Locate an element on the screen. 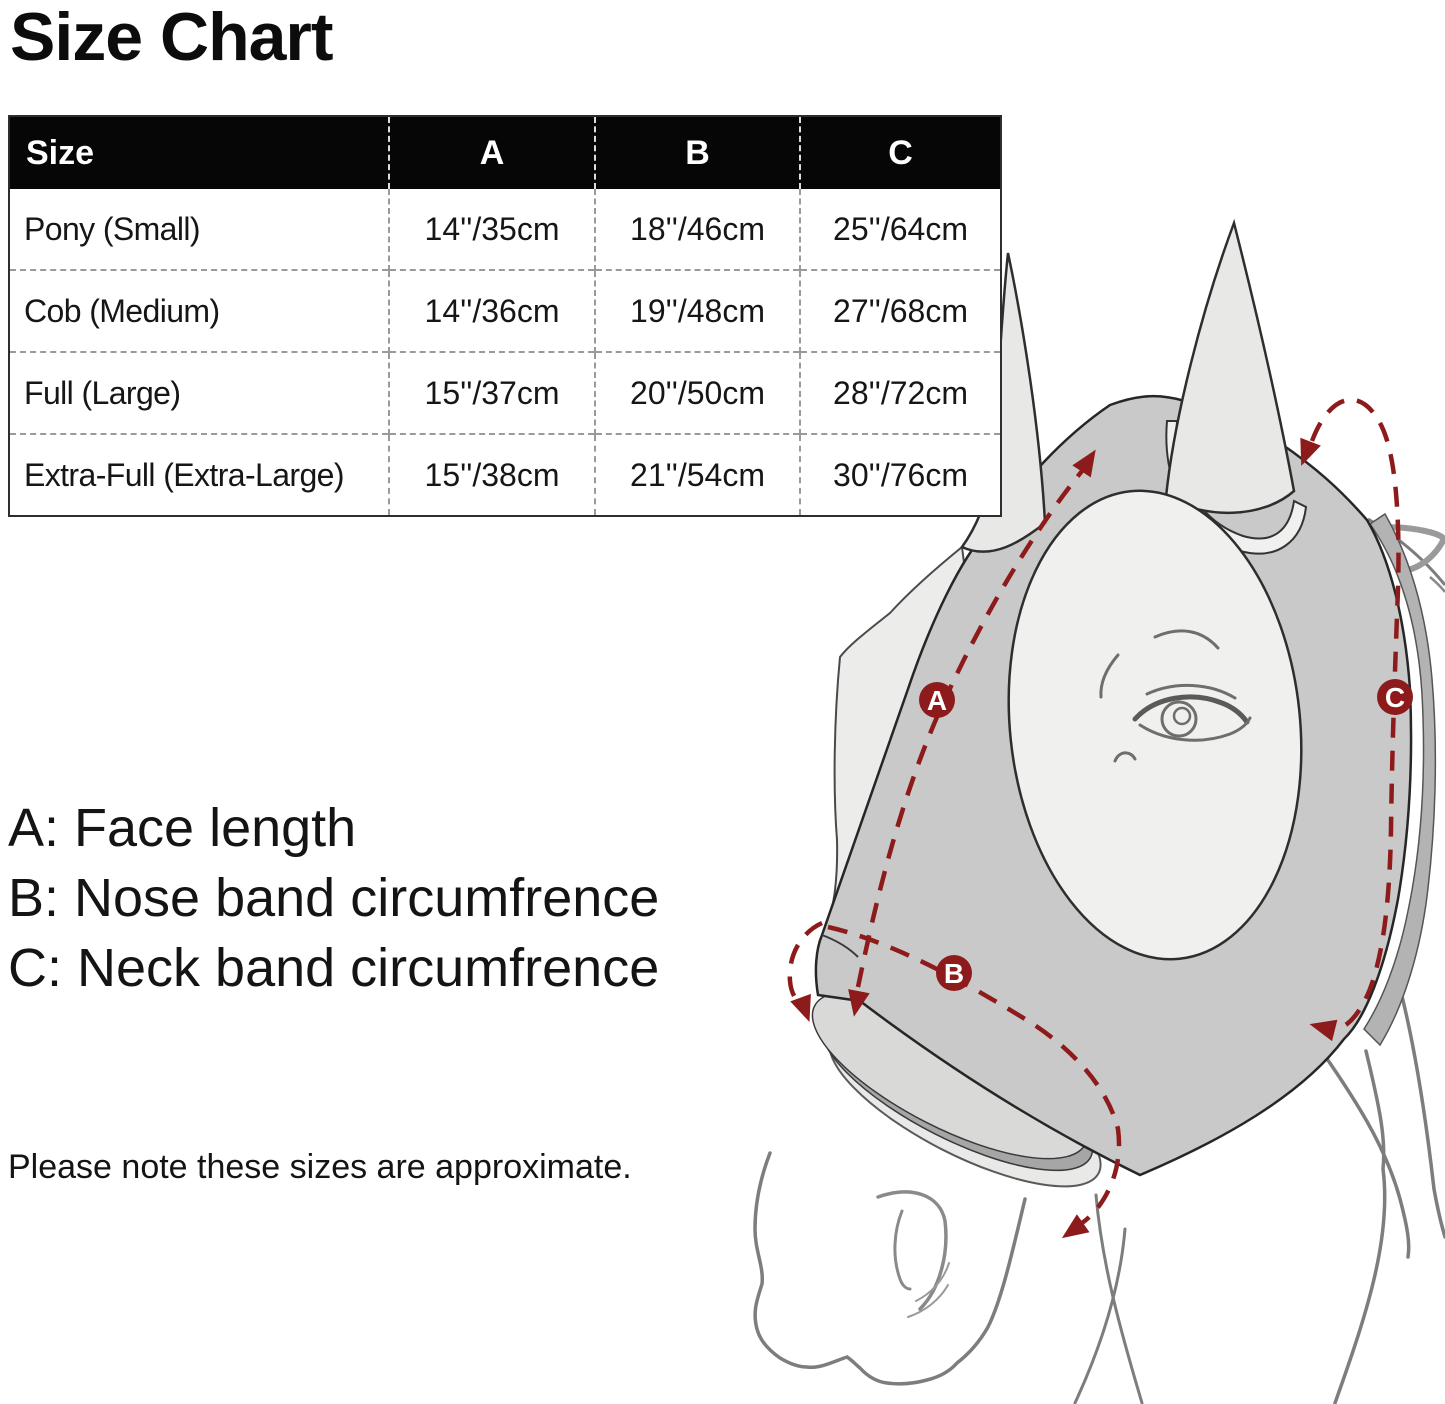  value-cell: 15''/38cm is located at coordinates (491, 474).